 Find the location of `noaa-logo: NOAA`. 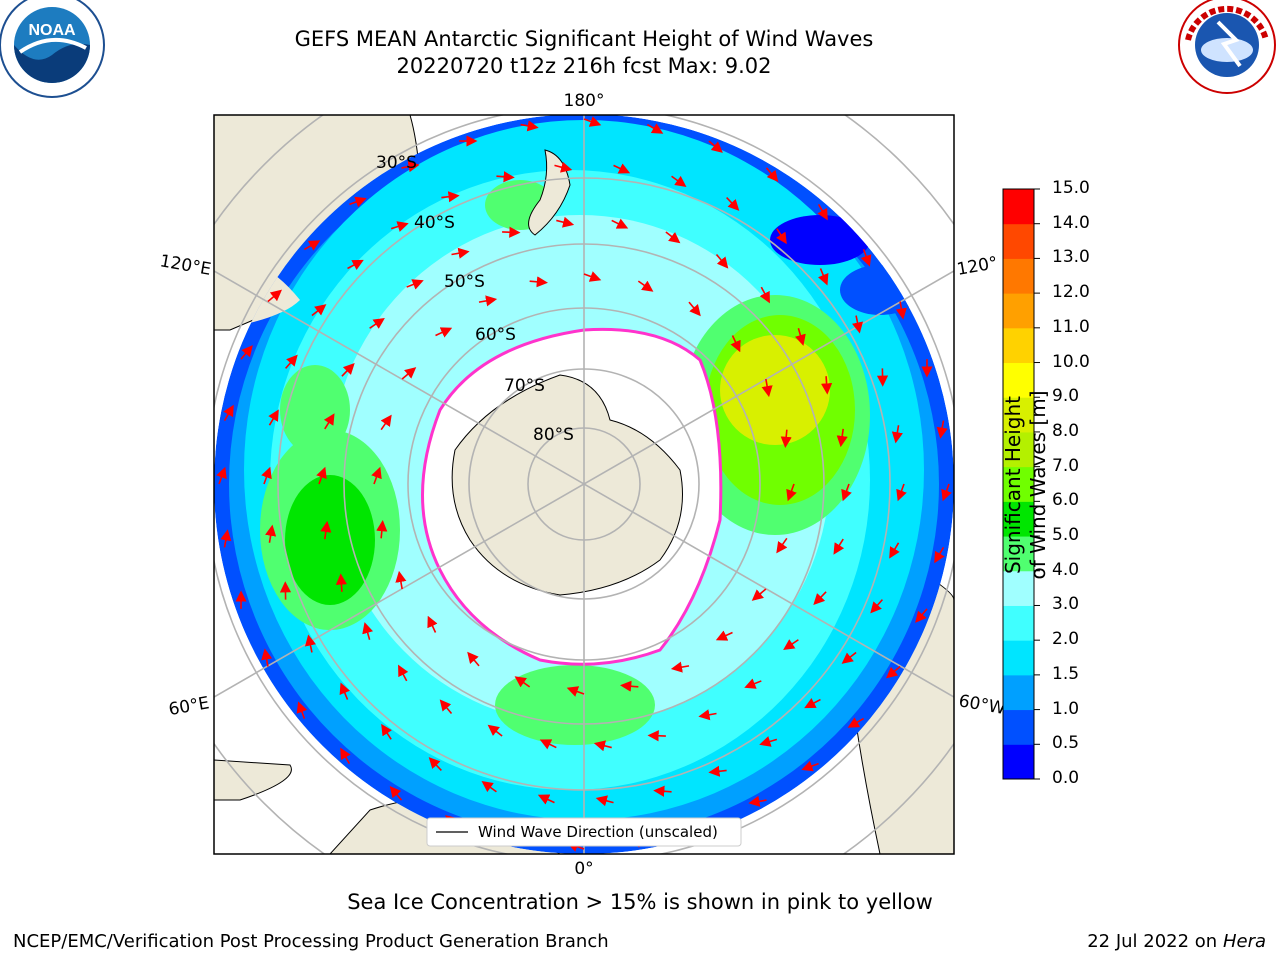

noaa-logo: NOAA is located at coordinates (52, 49).